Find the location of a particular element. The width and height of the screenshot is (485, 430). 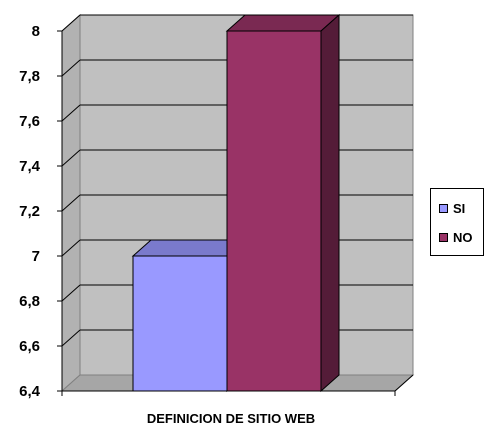

legend-label-no: NO is located at coordinates (463, 237).